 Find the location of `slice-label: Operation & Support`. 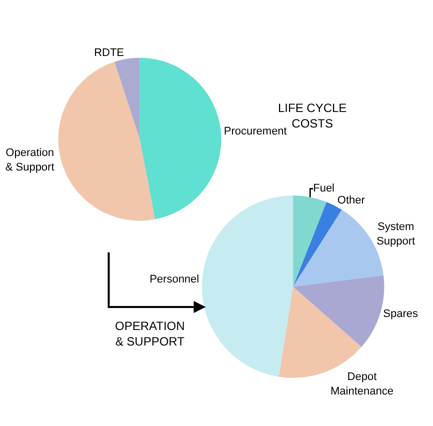

slice-label: Operation & Support is located at coordinates (29, 160).